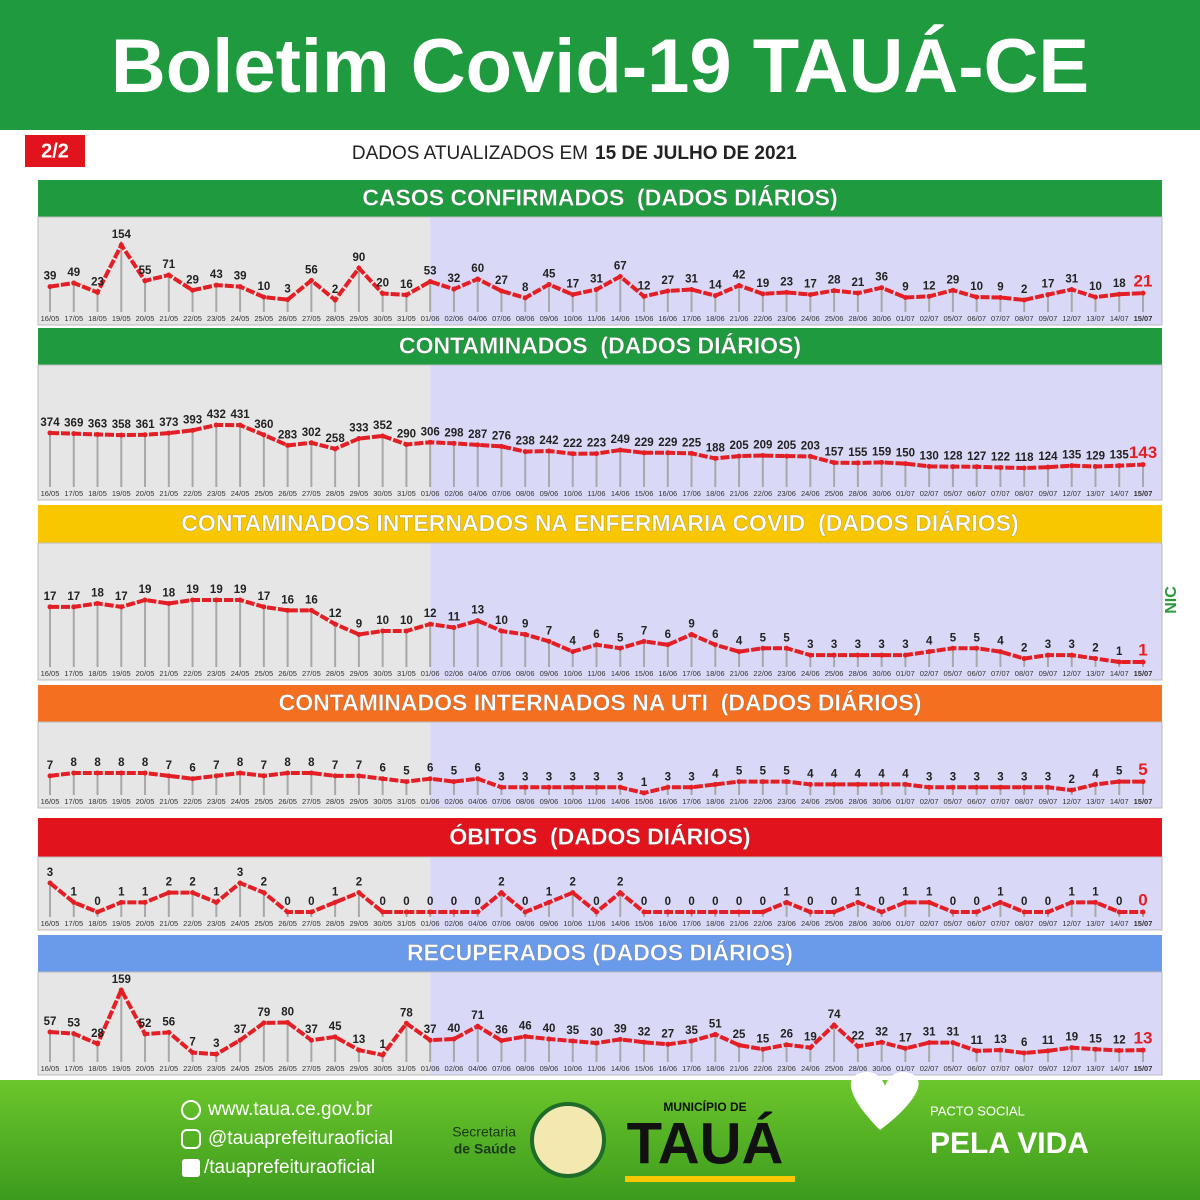 The height and width of the screenshot is (1200, 1200). What do you see at coordinates (1095, 287) in the screenshot?
I see `value-label: 10` at bounding box center [1095, 287].